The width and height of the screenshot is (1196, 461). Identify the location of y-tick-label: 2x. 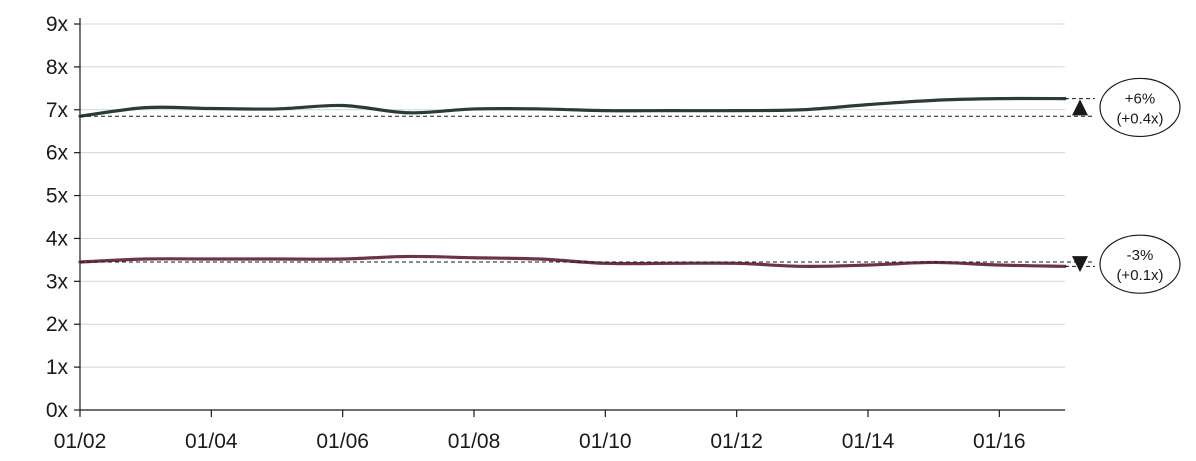
(57, 324).